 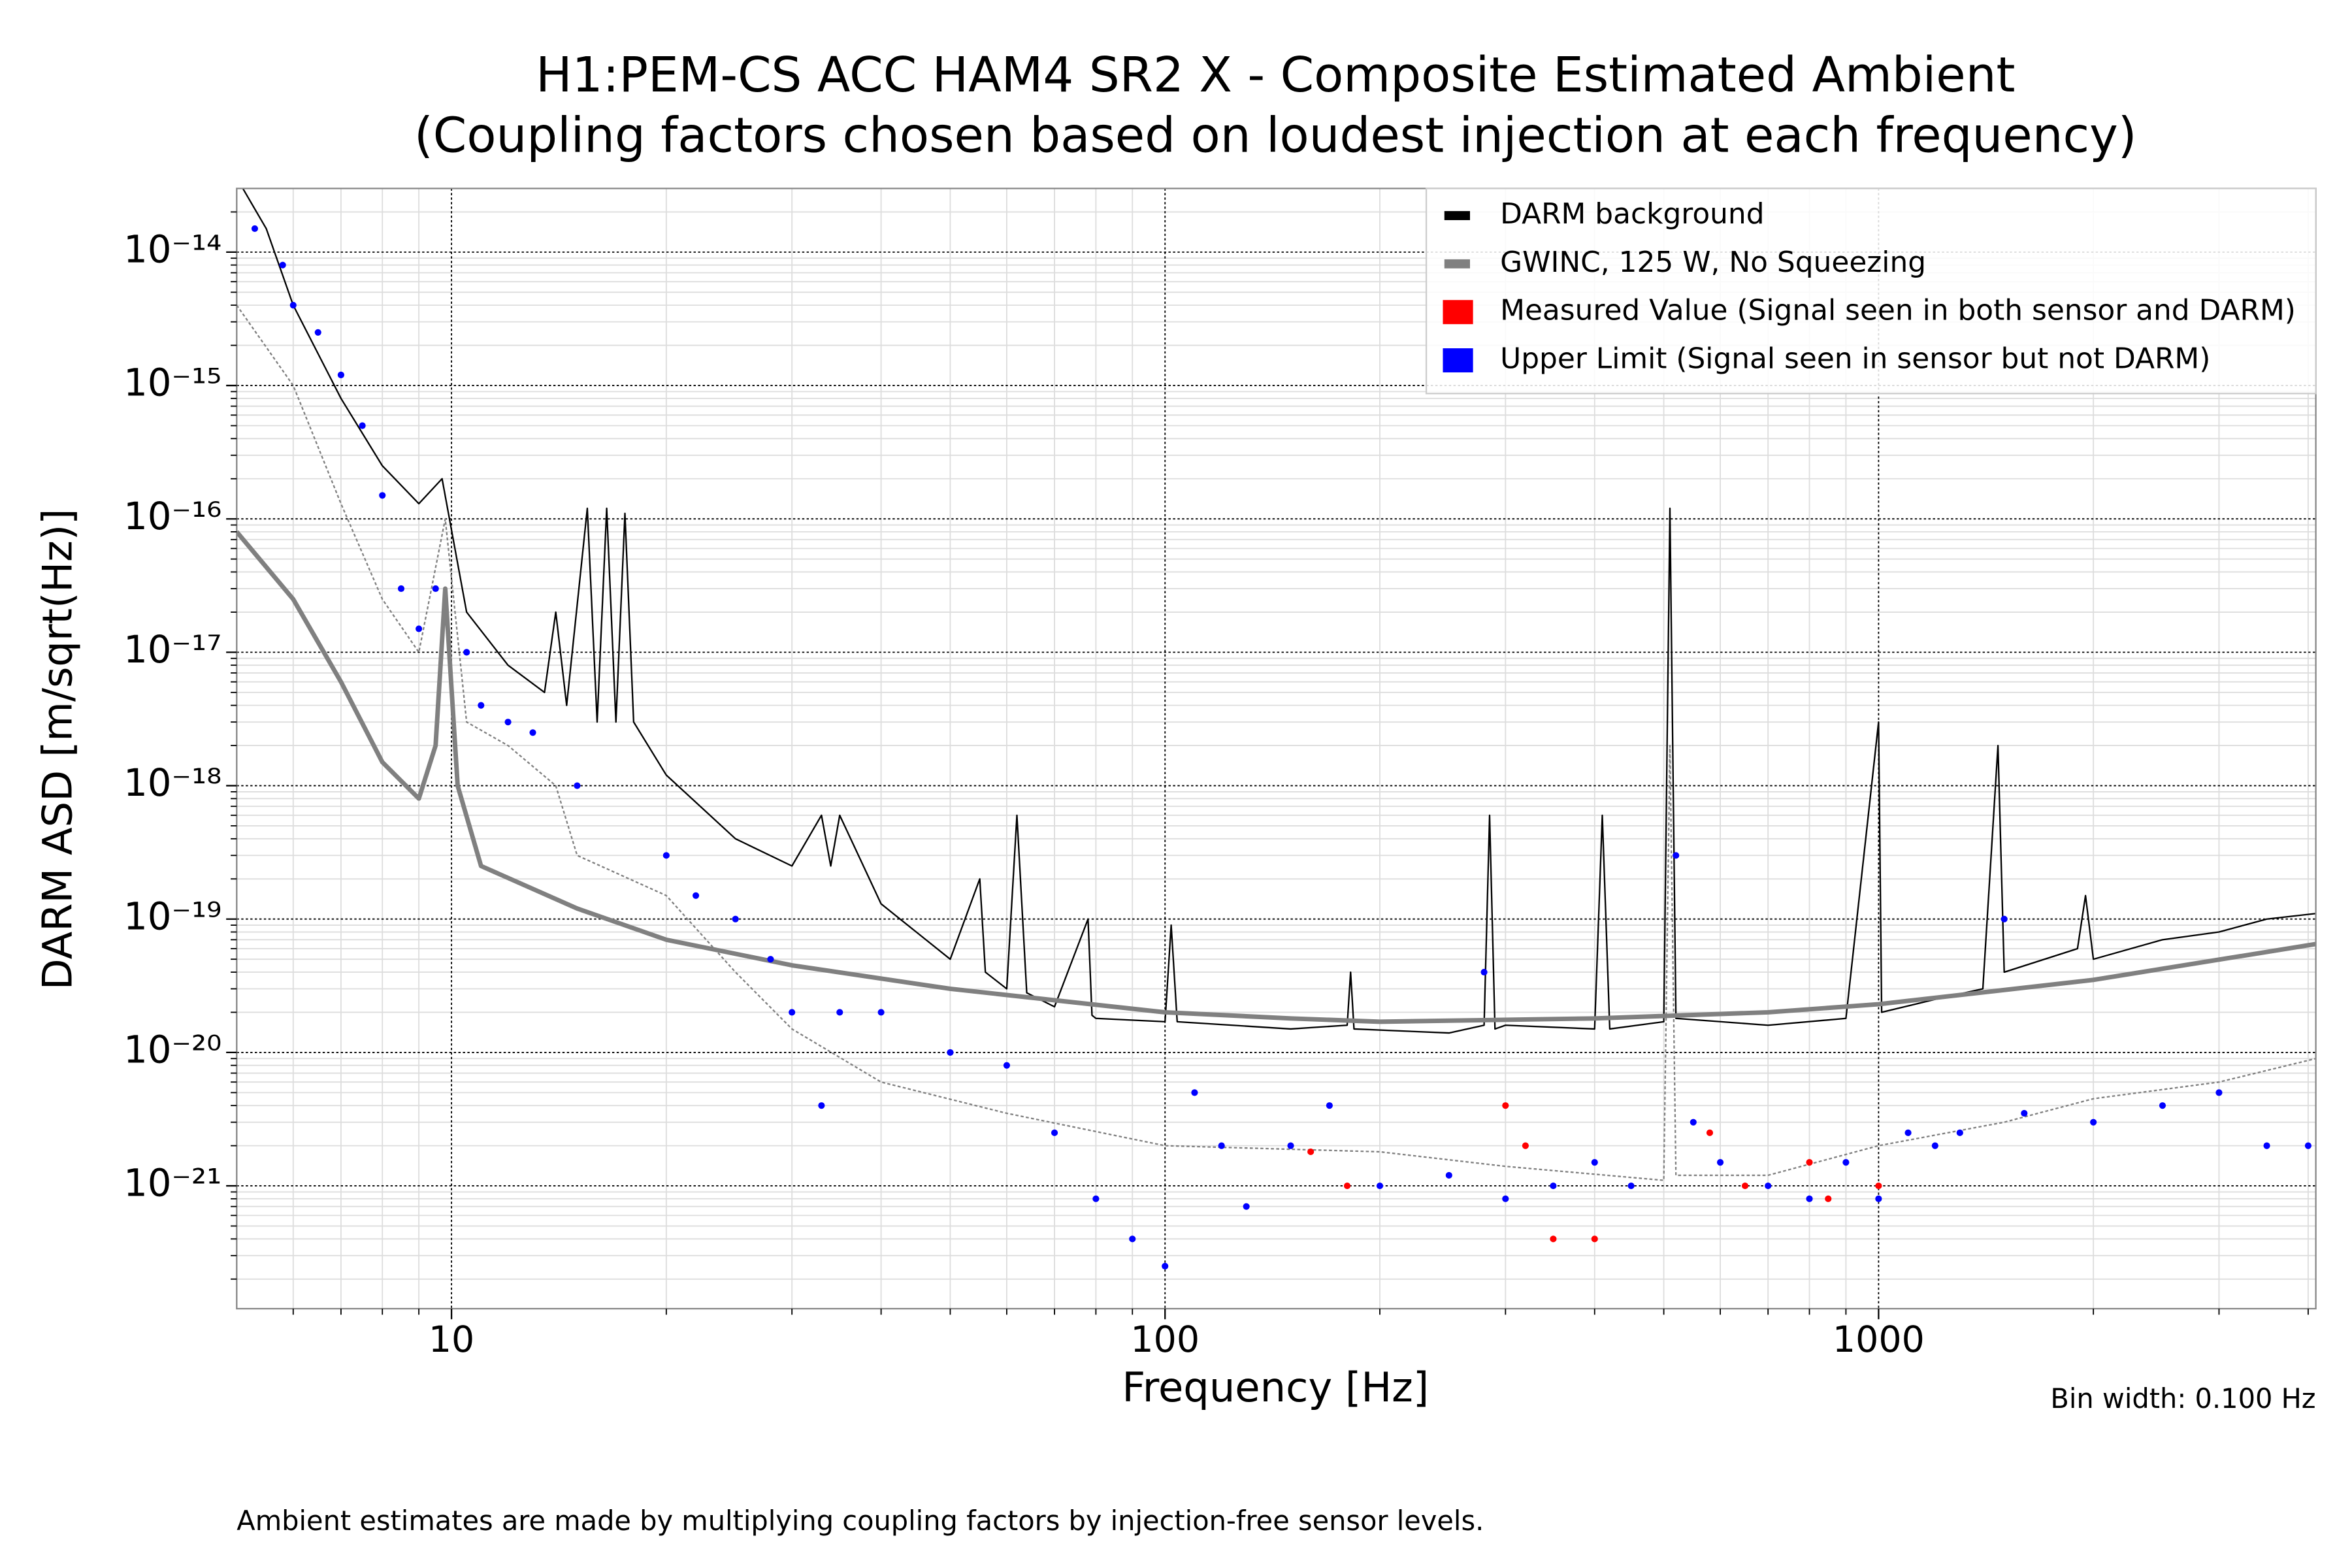 I want to click on legend-box, so click(x=1871, y=291).